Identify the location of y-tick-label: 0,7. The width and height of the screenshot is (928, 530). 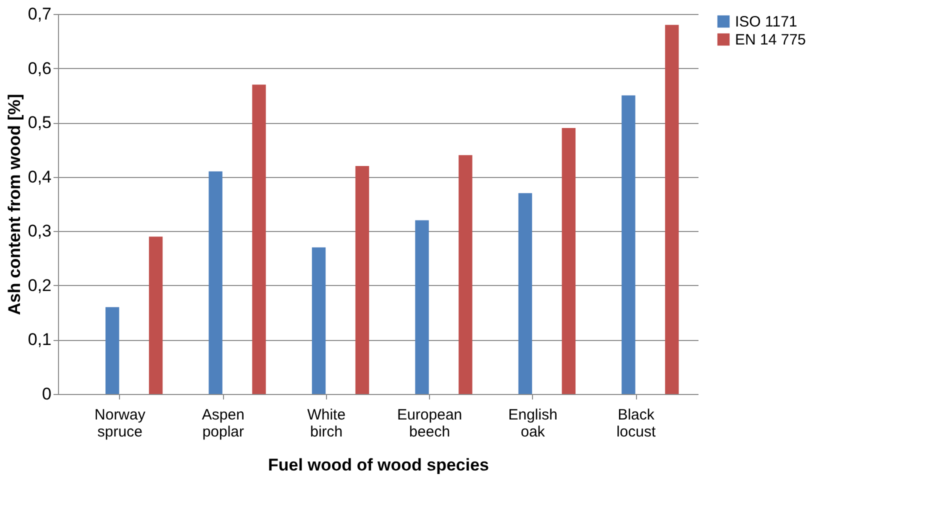
(40, 14).